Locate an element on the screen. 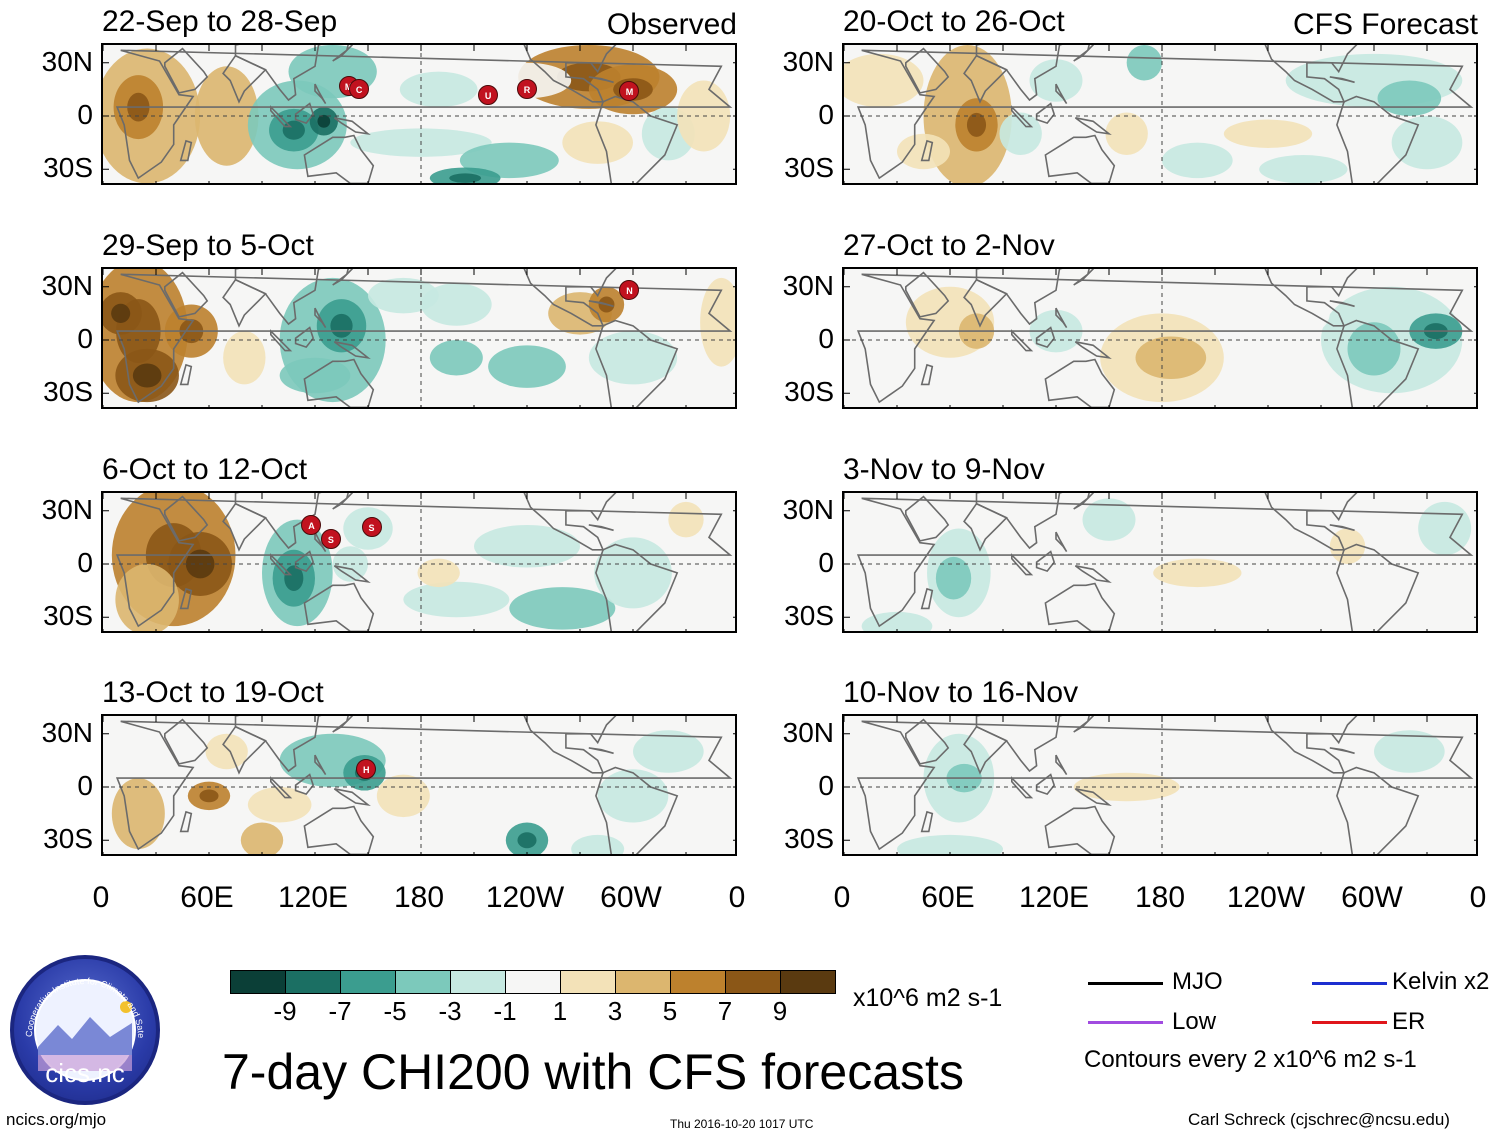 Image resolution: width=1510 pixels, height=1137 pixels. er-line-swatch is located at coordinates (1349, 1022).